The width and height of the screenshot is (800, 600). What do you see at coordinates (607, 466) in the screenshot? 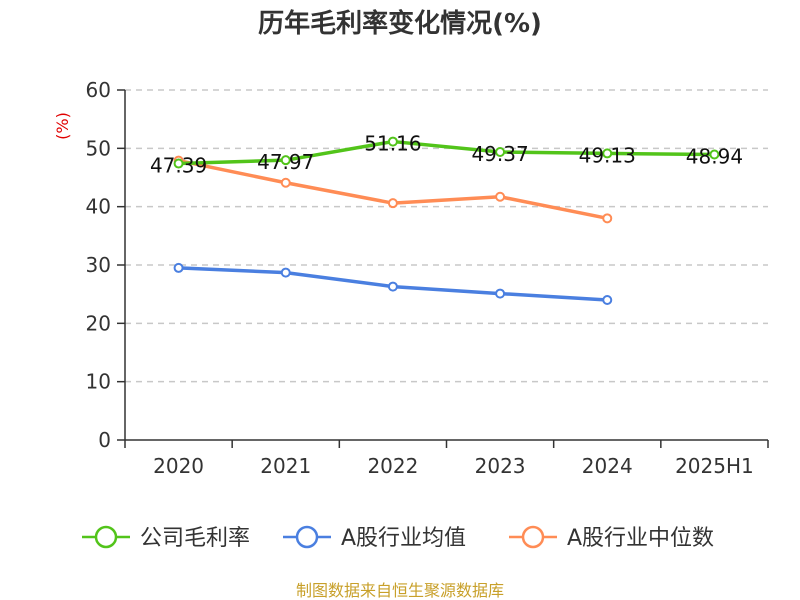
I see `x-tick-label: 2024` at bounding box center [607, 466].